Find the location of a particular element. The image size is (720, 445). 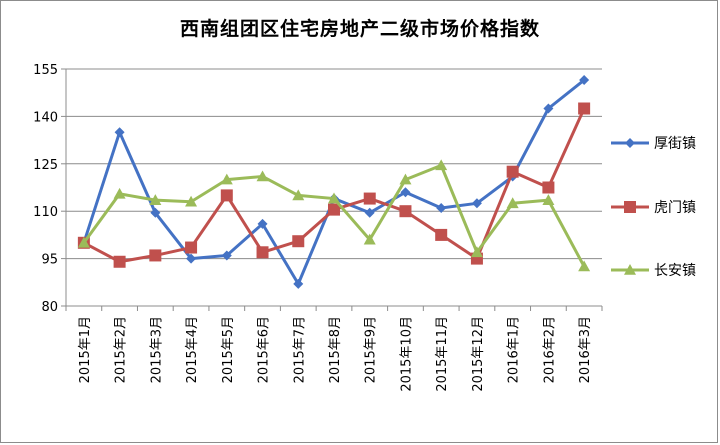

x-tick-label: 2015年5月 is located at coordinates (228, 349).